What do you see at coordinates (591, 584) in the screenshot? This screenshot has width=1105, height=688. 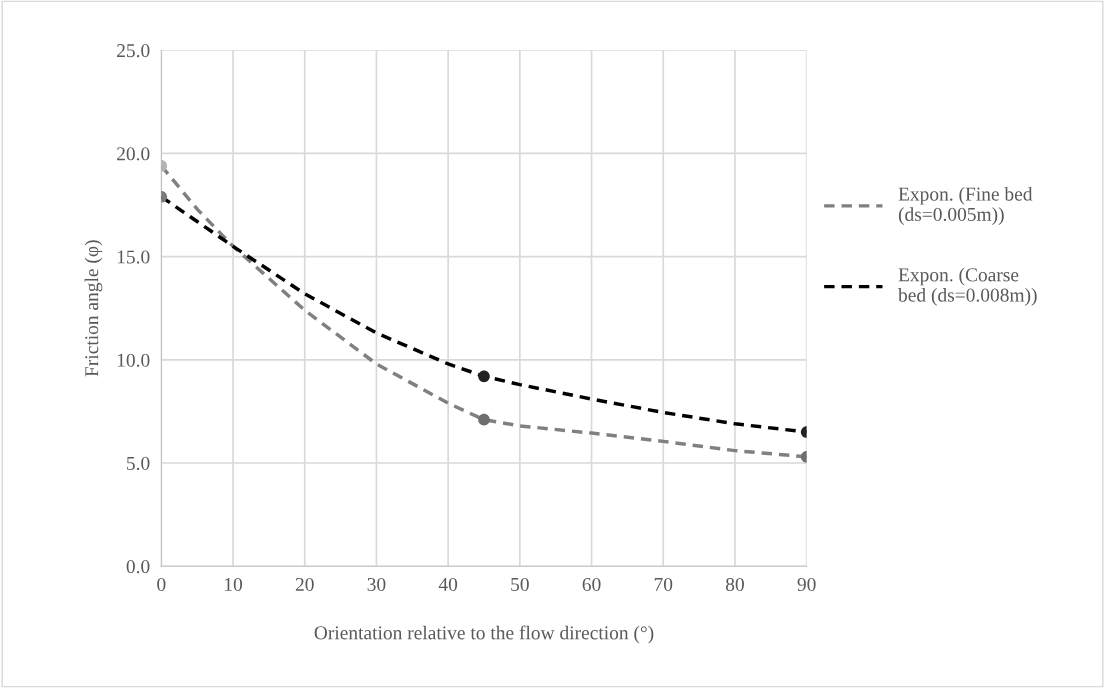 I see `x-tick-label: 60` at bounding box center [591, 584].